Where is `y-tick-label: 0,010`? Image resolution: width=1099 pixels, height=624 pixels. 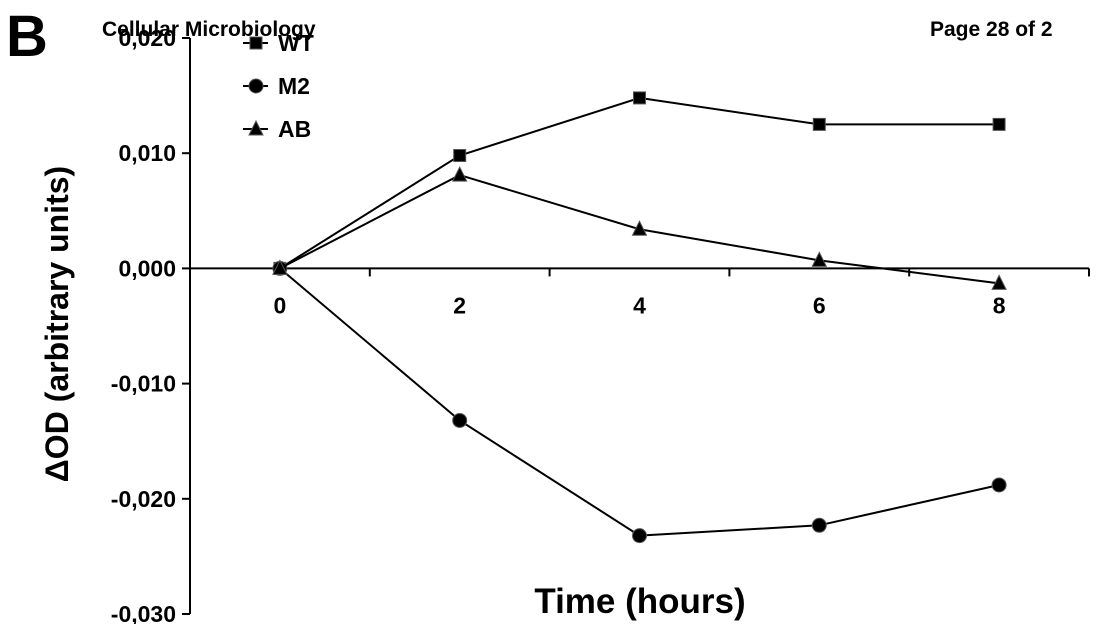 y-tick-label: 0,010 is located at coordinates (147, 153).